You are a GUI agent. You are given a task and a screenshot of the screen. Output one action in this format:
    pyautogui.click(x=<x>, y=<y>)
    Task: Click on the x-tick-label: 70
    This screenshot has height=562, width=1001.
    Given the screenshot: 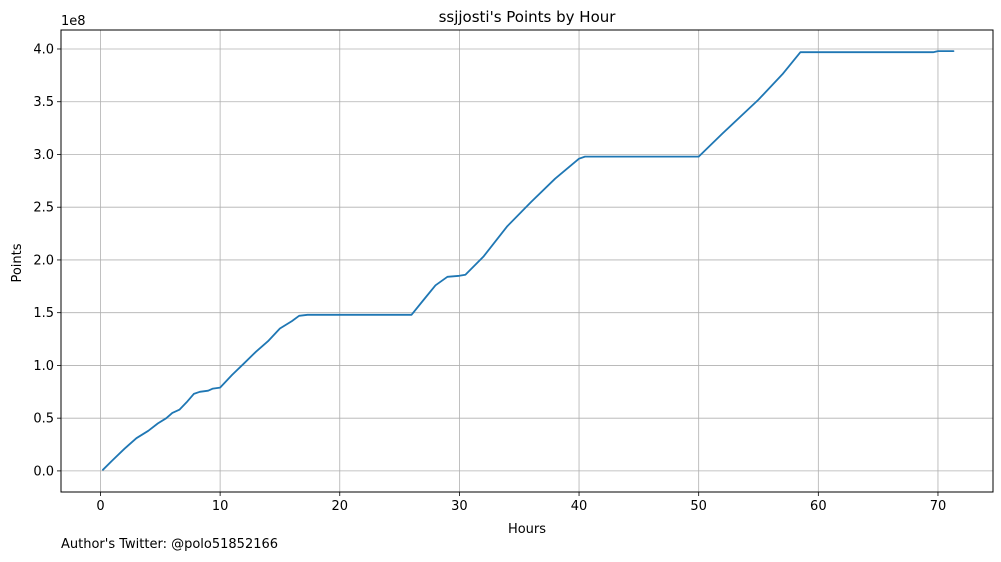 What is the action you would take?
    pyautogui.click(x=938, y=506)
    